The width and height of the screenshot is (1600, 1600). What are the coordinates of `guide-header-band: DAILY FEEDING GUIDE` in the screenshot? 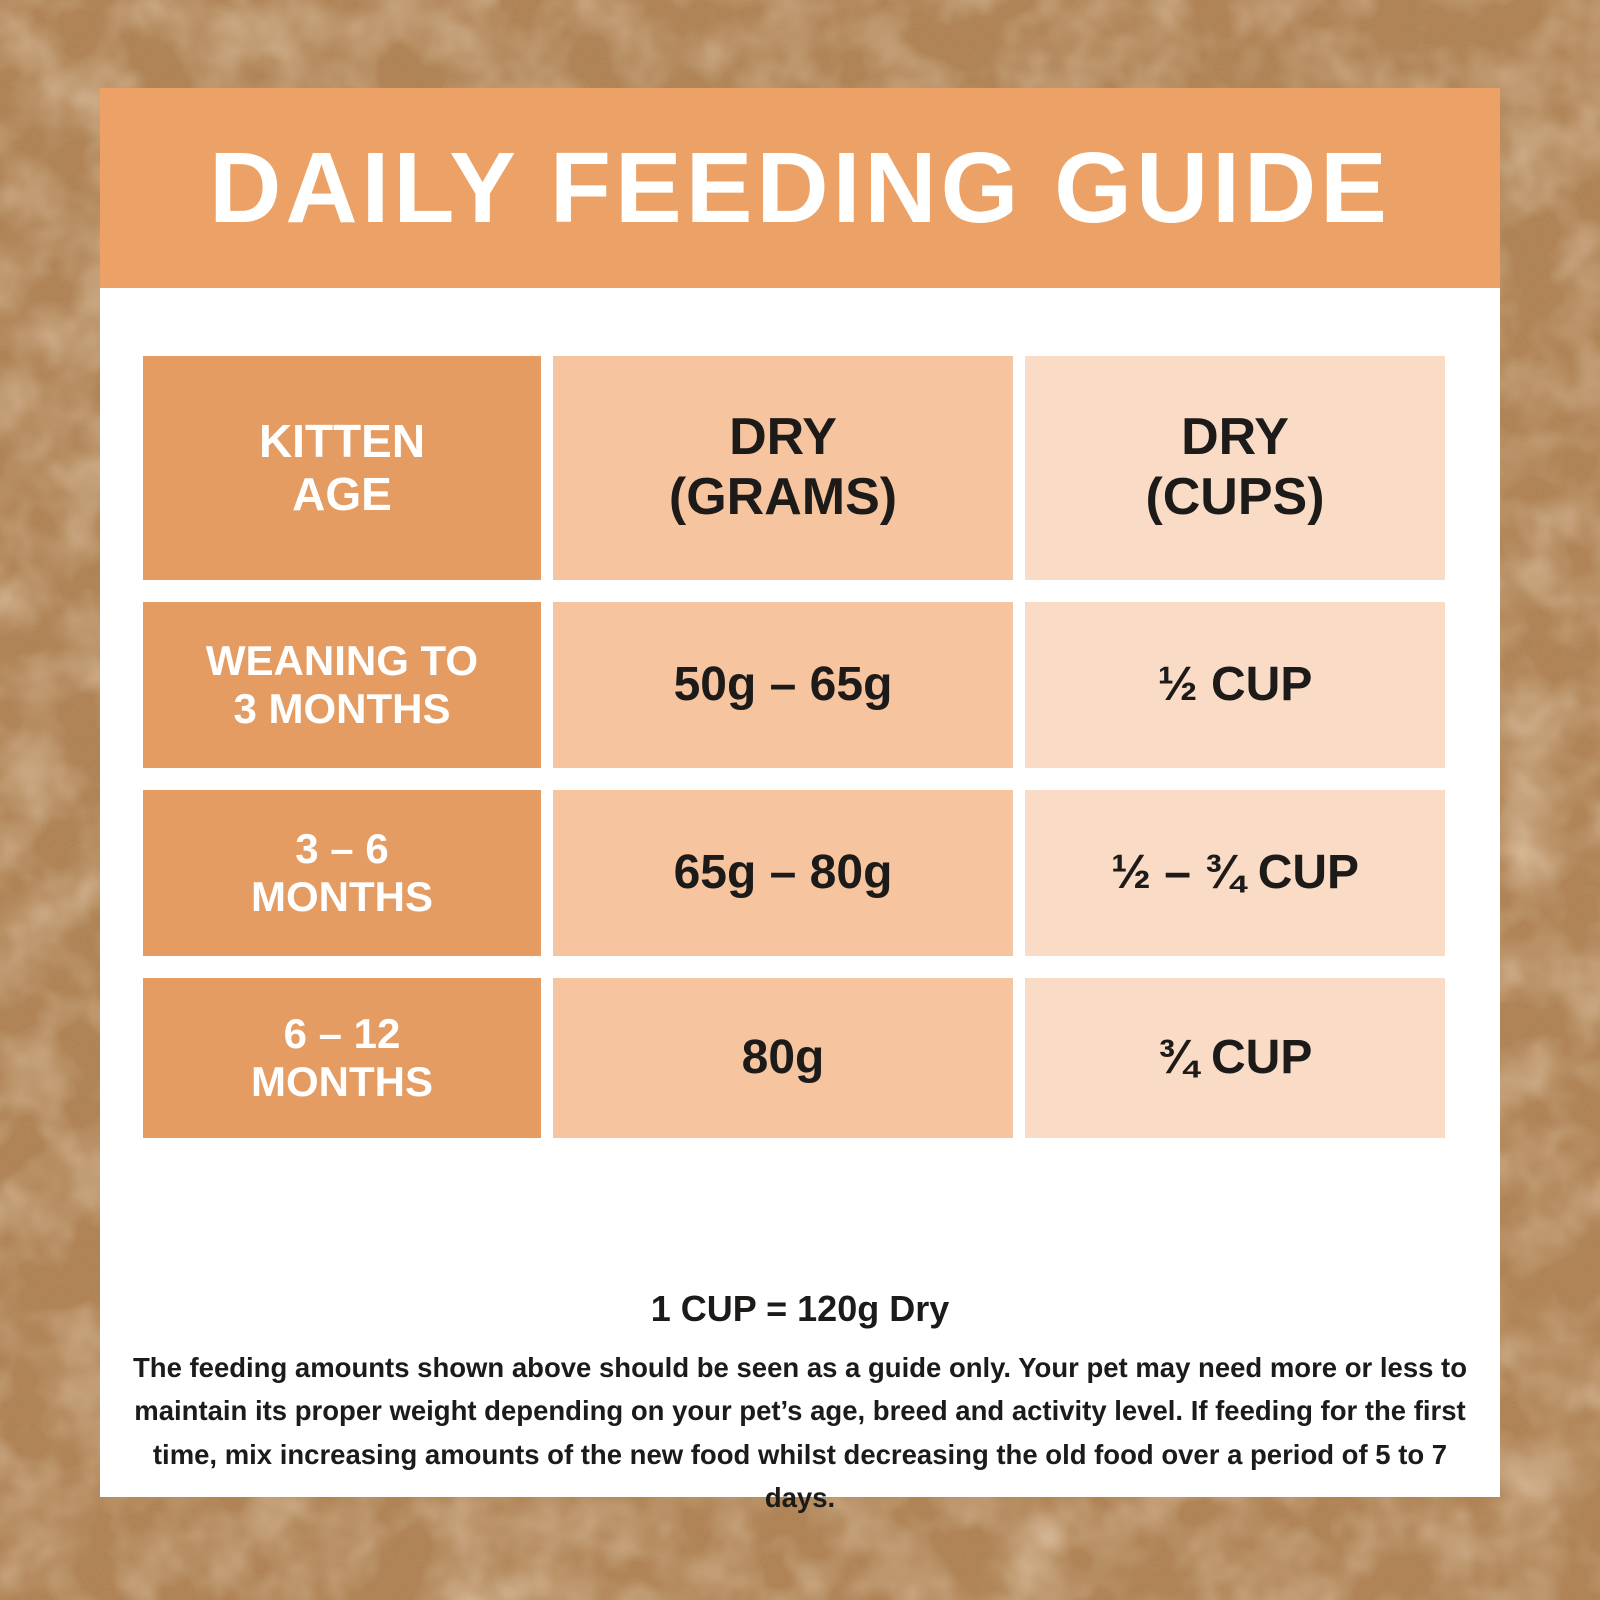 It's located at (800, 188).